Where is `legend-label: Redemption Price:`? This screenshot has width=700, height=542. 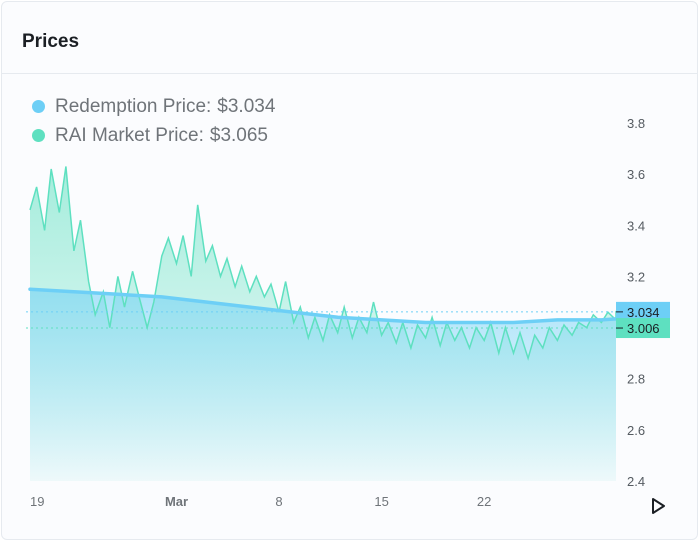
legend-label: Redemption Price: is located at coordinates (133, 106).